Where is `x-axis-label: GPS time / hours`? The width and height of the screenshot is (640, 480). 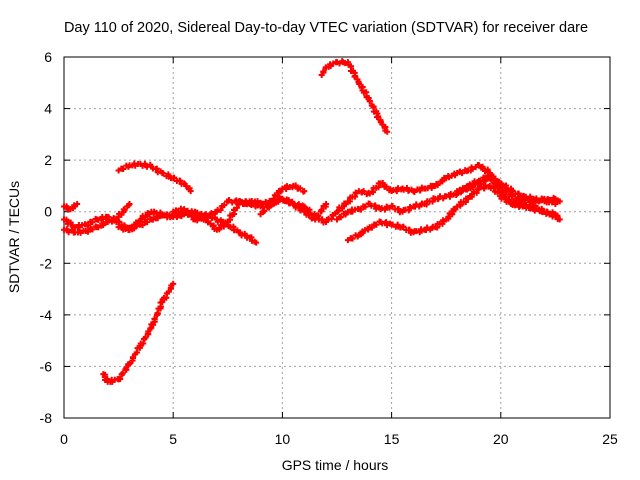 x-axis-label: GPS time / hours is located at coordinates (335, 465).